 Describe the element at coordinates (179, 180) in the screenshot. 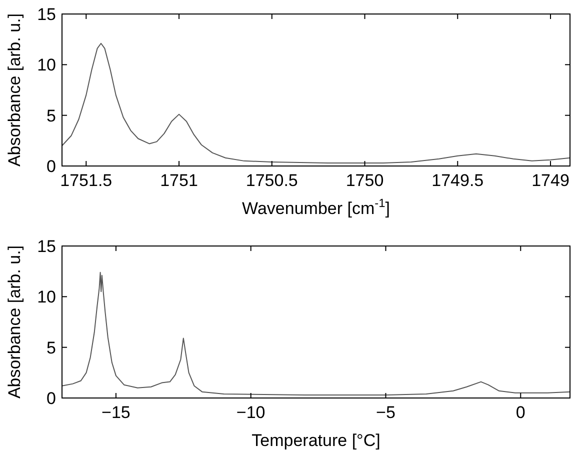

I see `x-tick-label: 1751` at that location.